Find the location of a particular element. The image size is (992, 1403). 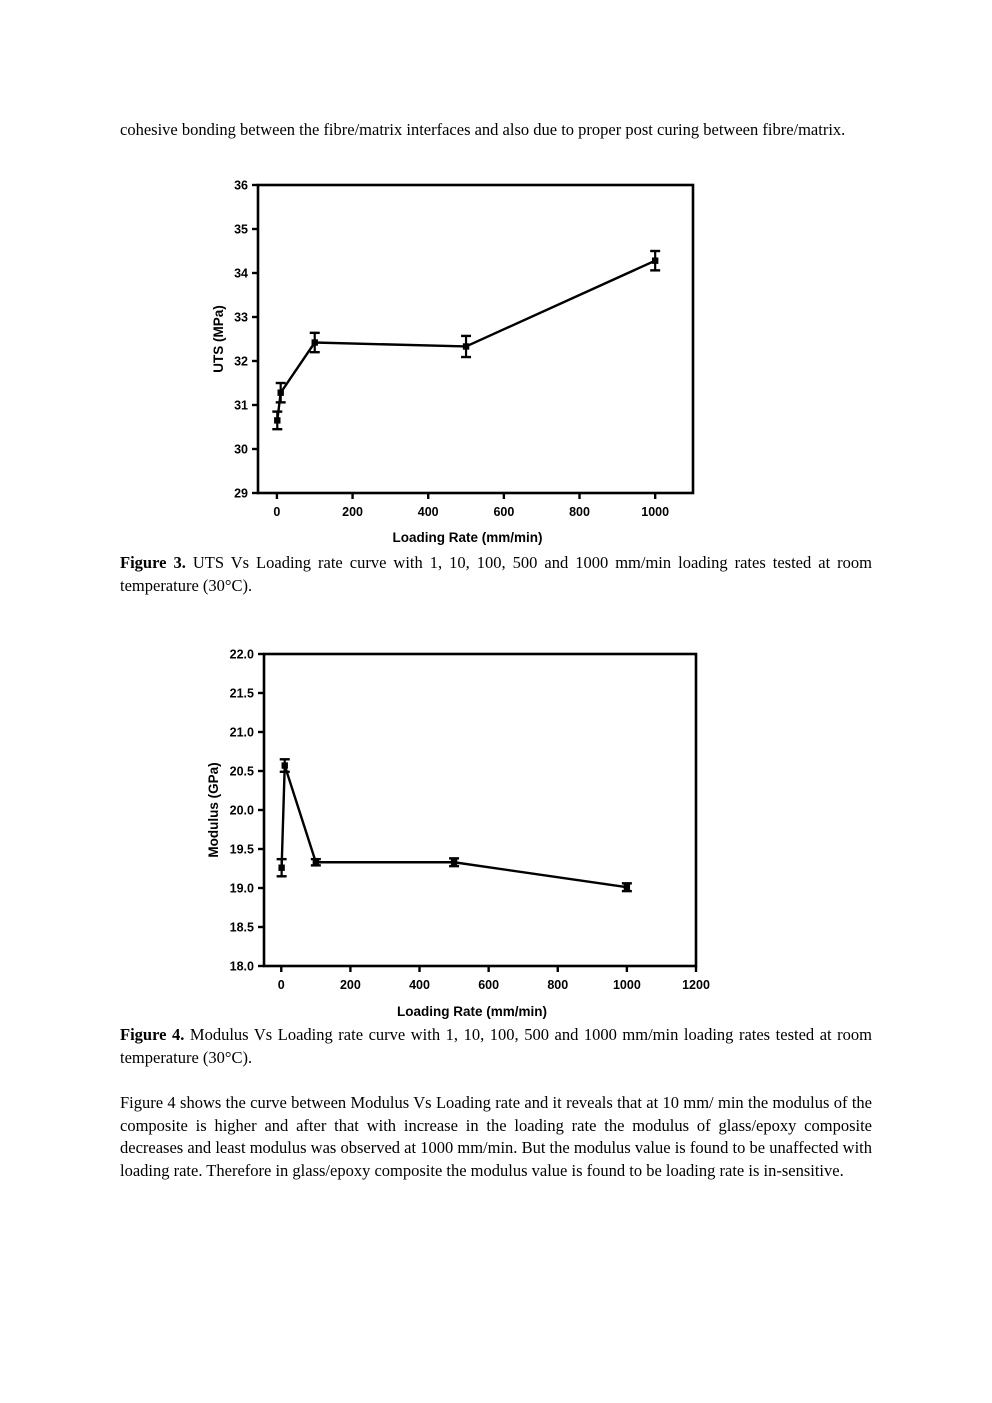

figure-4-label: Figure 4. is located at coordinates (152, 1034).